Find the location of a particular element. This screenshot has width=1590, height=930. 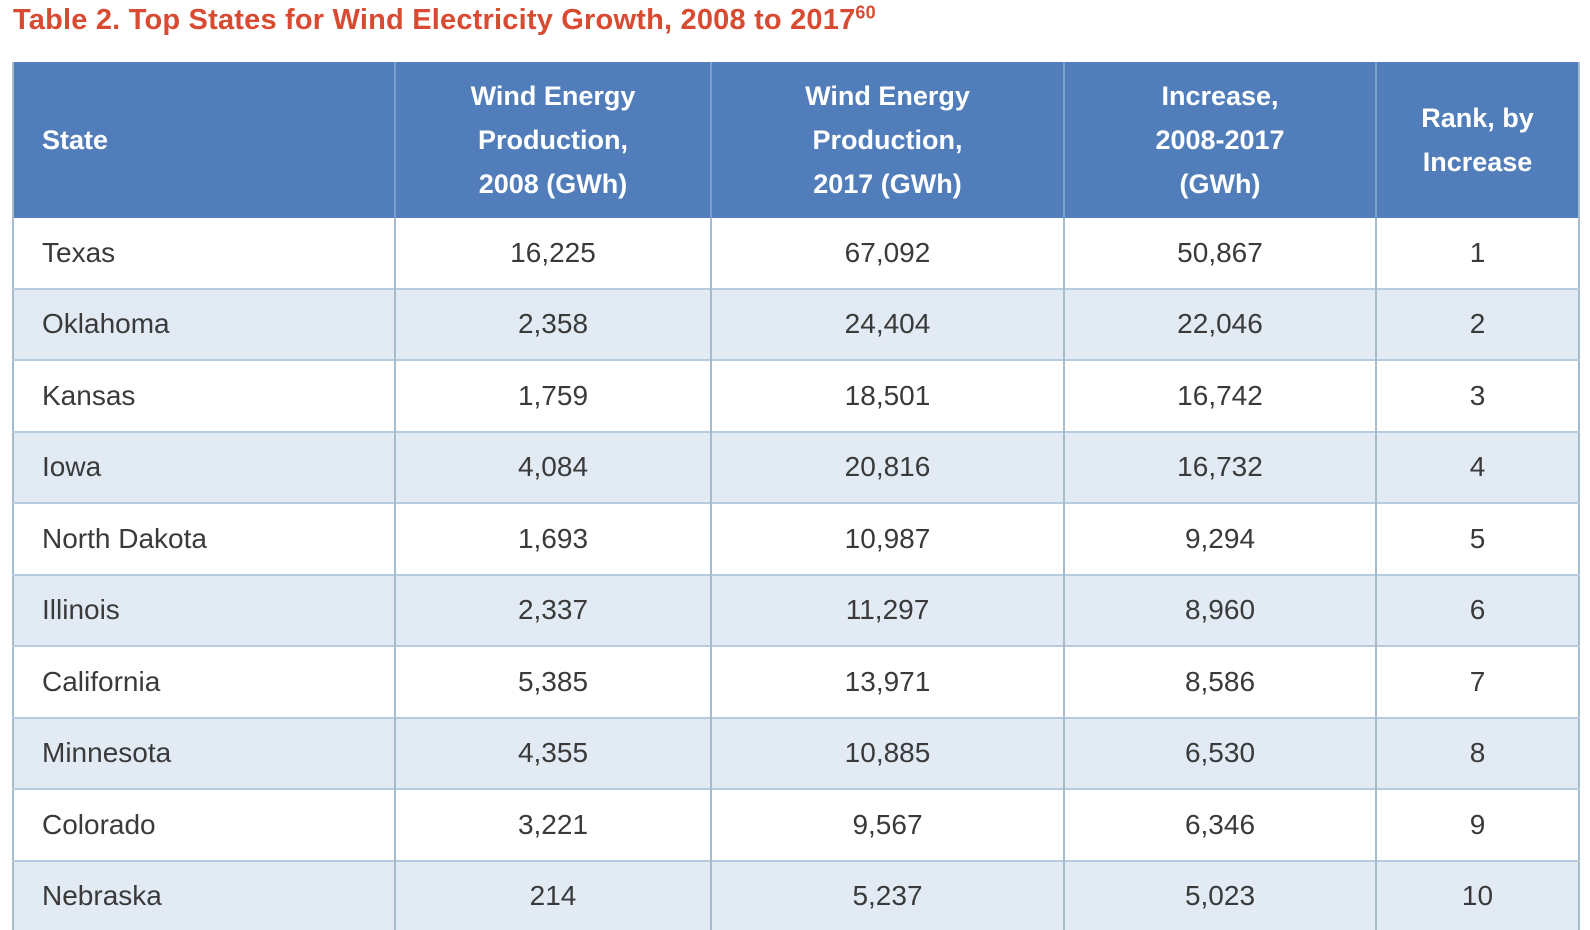

cell-rank: 1 is located at coordinates (1477, 253).